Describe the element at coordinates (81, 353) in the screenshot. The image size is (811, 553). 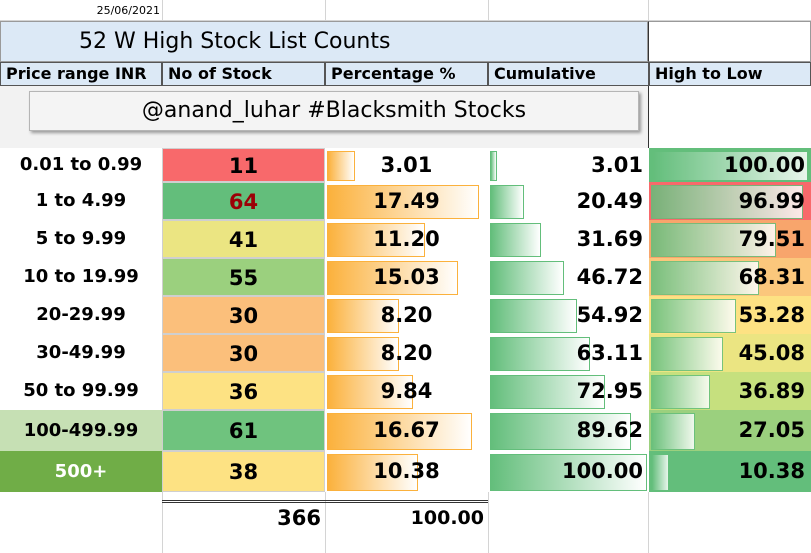
I see `range-cell: 30-49.99` at that location.